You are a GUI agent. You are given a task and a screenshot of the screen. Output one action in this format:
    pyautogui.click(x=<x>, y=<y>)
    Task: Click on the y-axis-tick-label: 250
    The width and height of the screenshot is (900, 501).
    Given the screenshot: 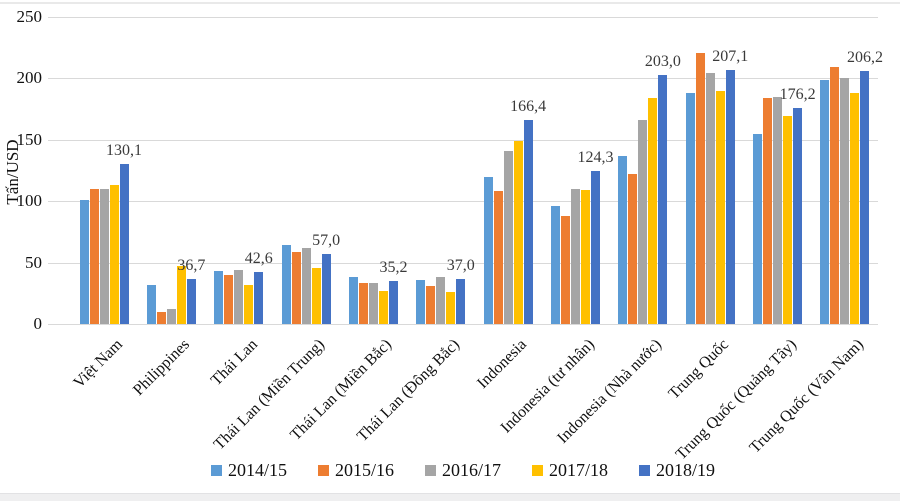 What is the action you would take?
    pyautogui.click(x=29, y=16)
    